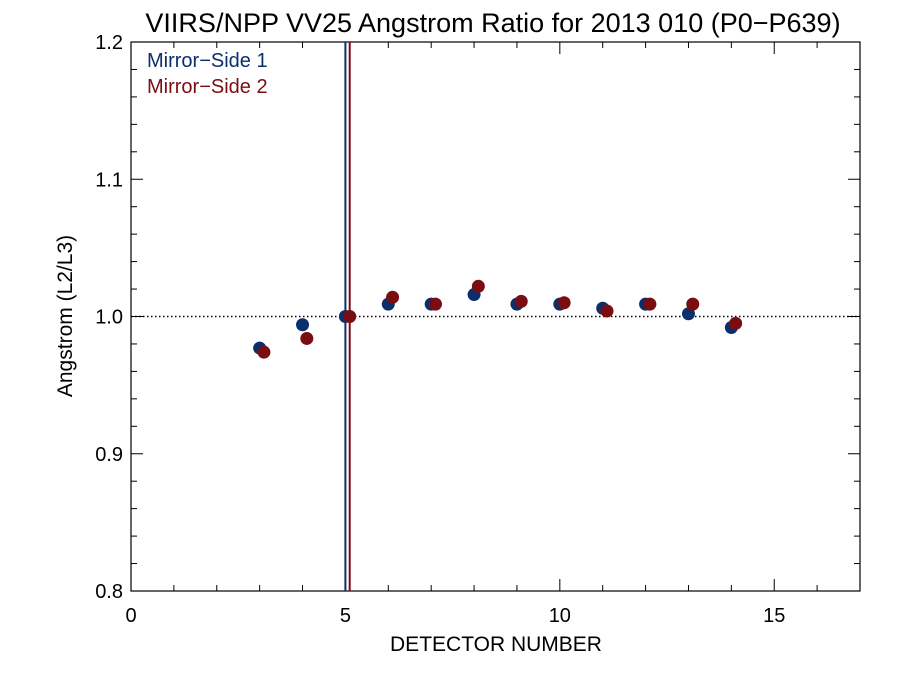  I want to click on legend-entry-1: Mirror−Side 1, so click(207, 61).